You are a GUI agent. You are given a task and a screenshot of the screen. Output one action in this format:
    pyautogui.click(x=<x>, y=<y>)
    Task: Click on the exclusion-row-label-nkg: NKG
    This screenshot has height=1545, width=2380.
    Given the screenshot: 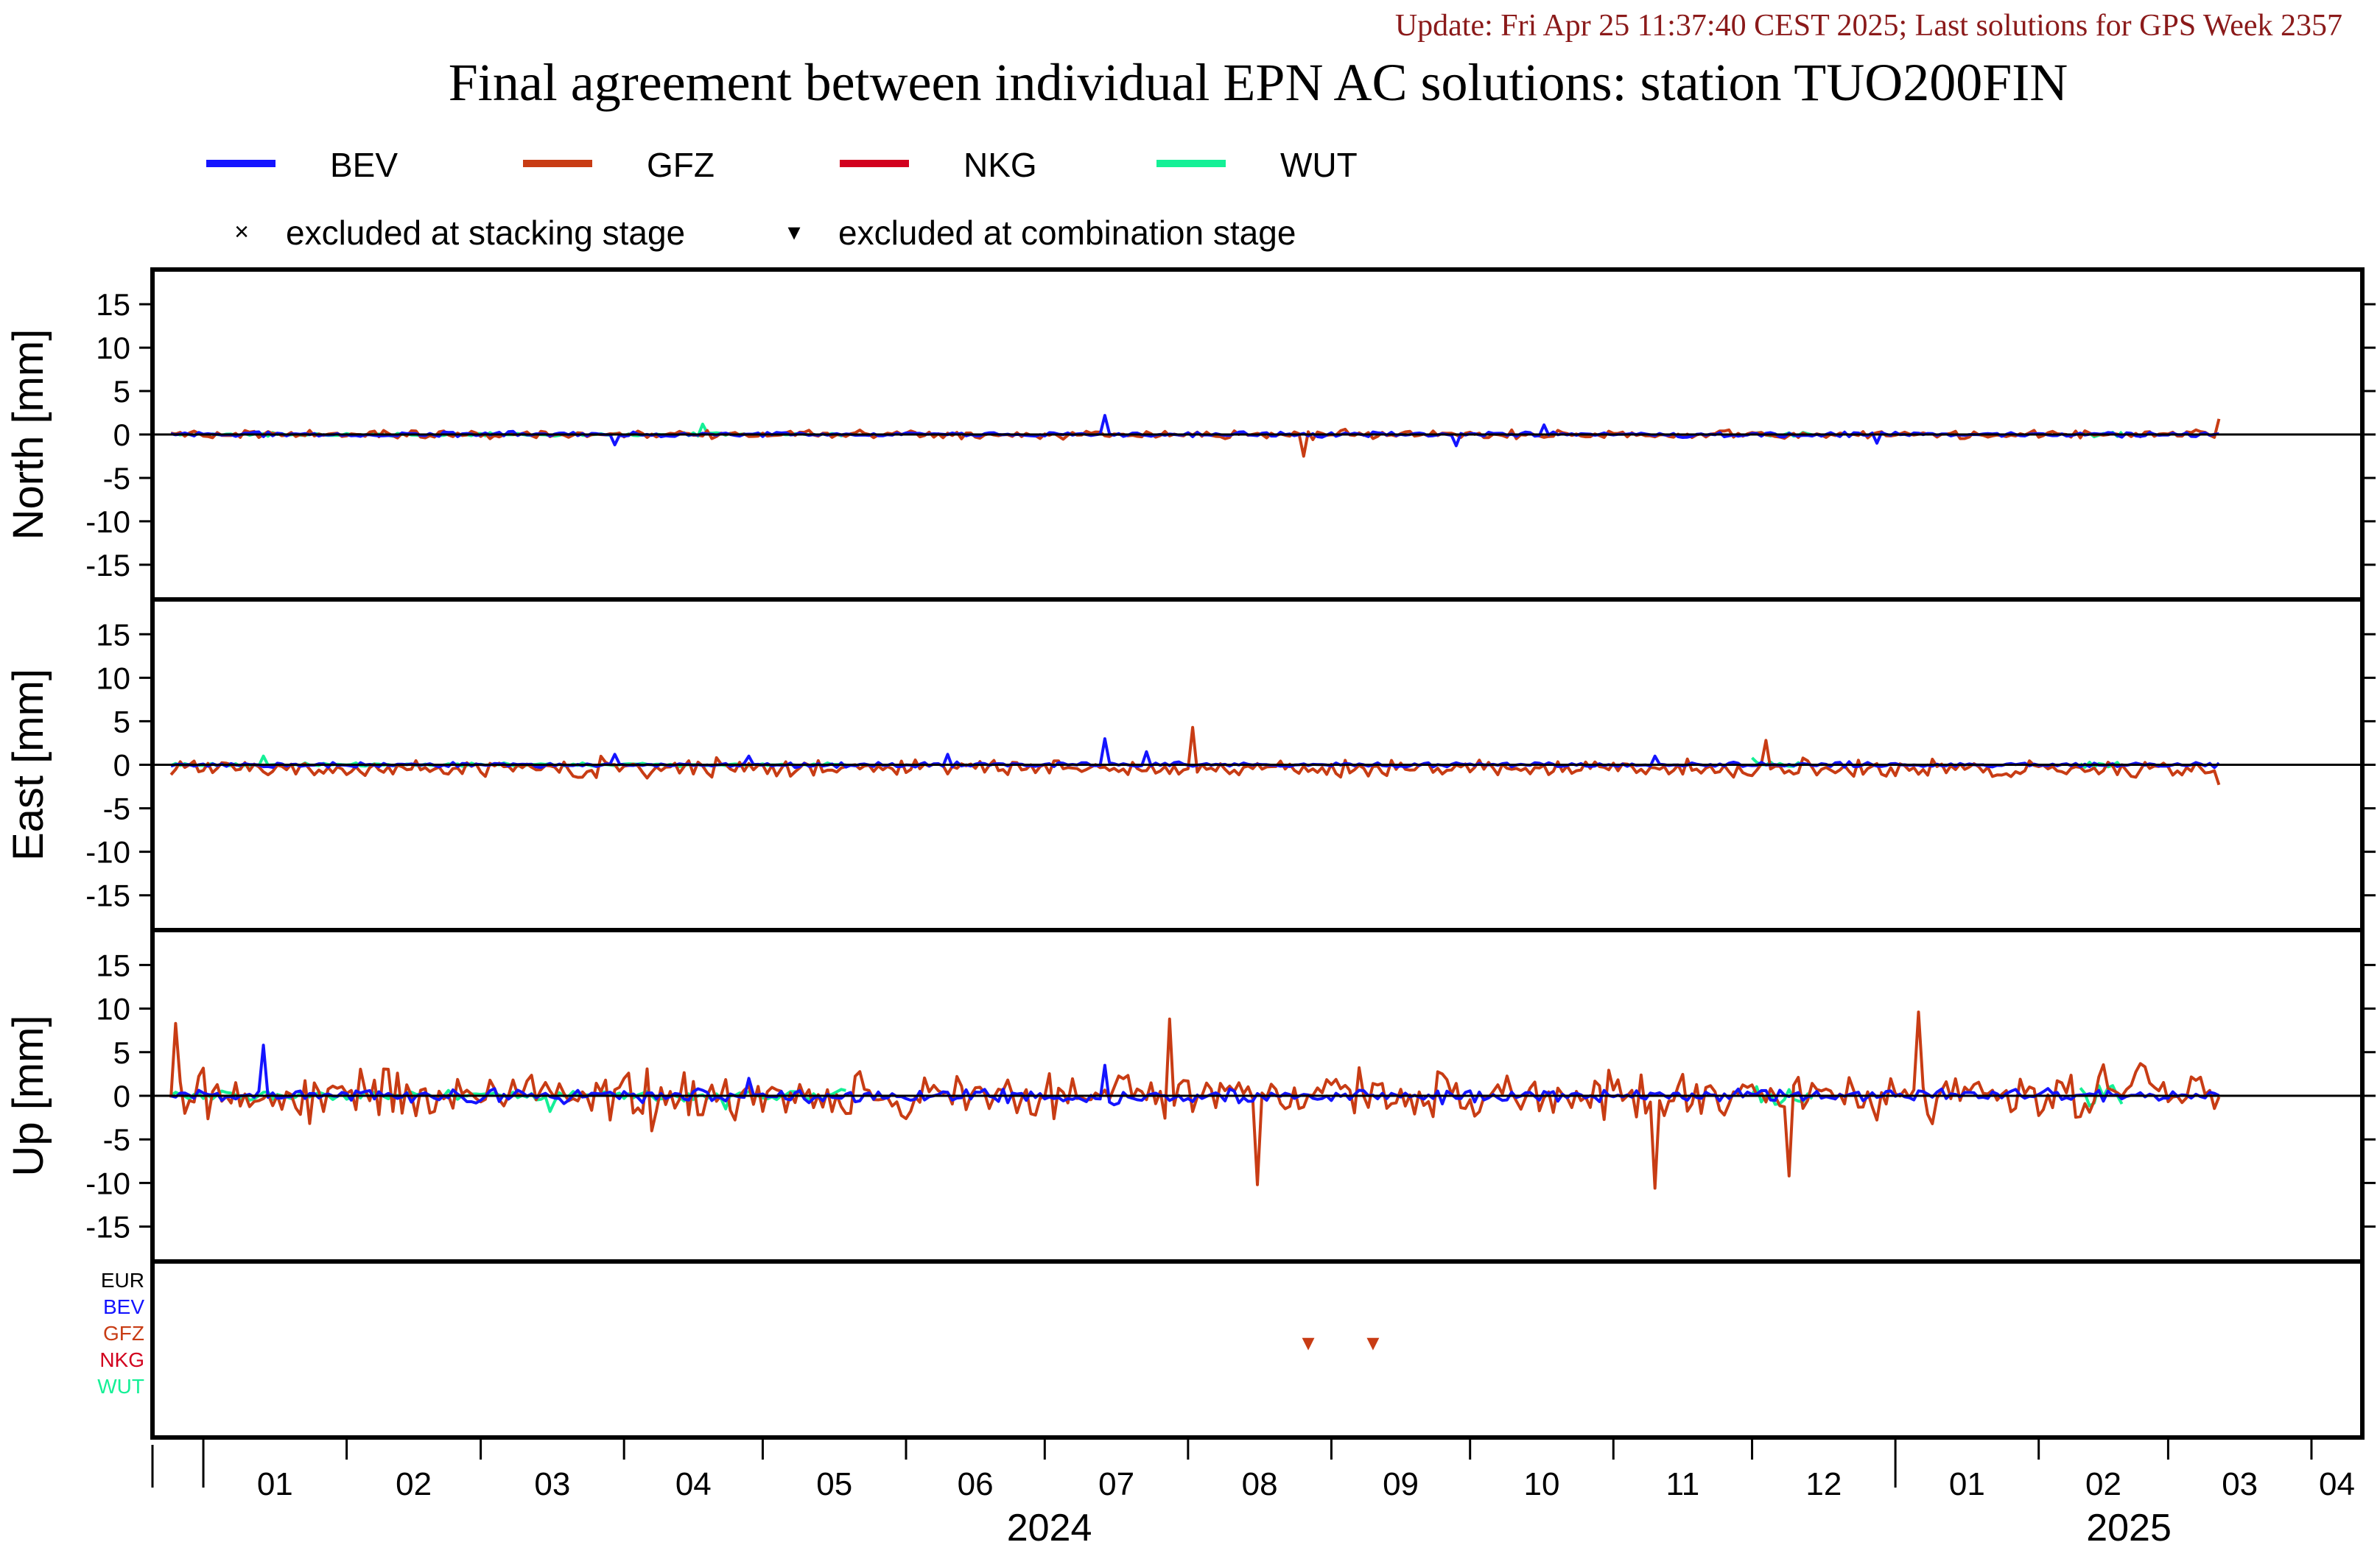 What is the action you would take?
    pyautogui.click(x=121, y=1360)
    